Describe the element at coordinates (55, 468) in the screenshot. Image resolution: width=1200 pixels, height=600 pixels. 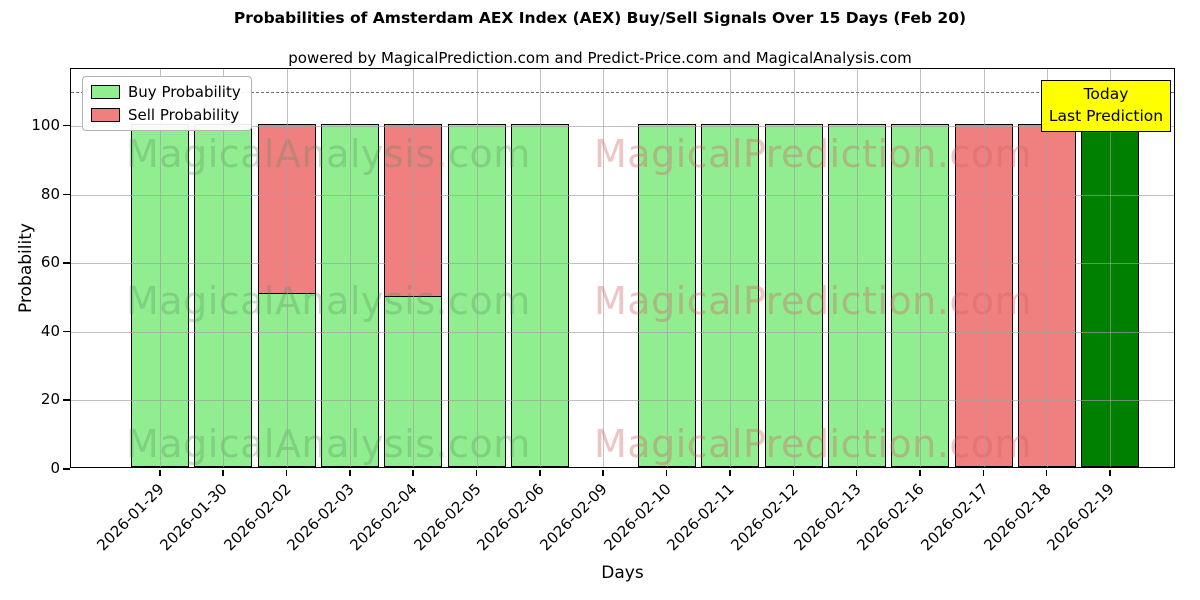
I see `y-tick-label: 0` at that location.